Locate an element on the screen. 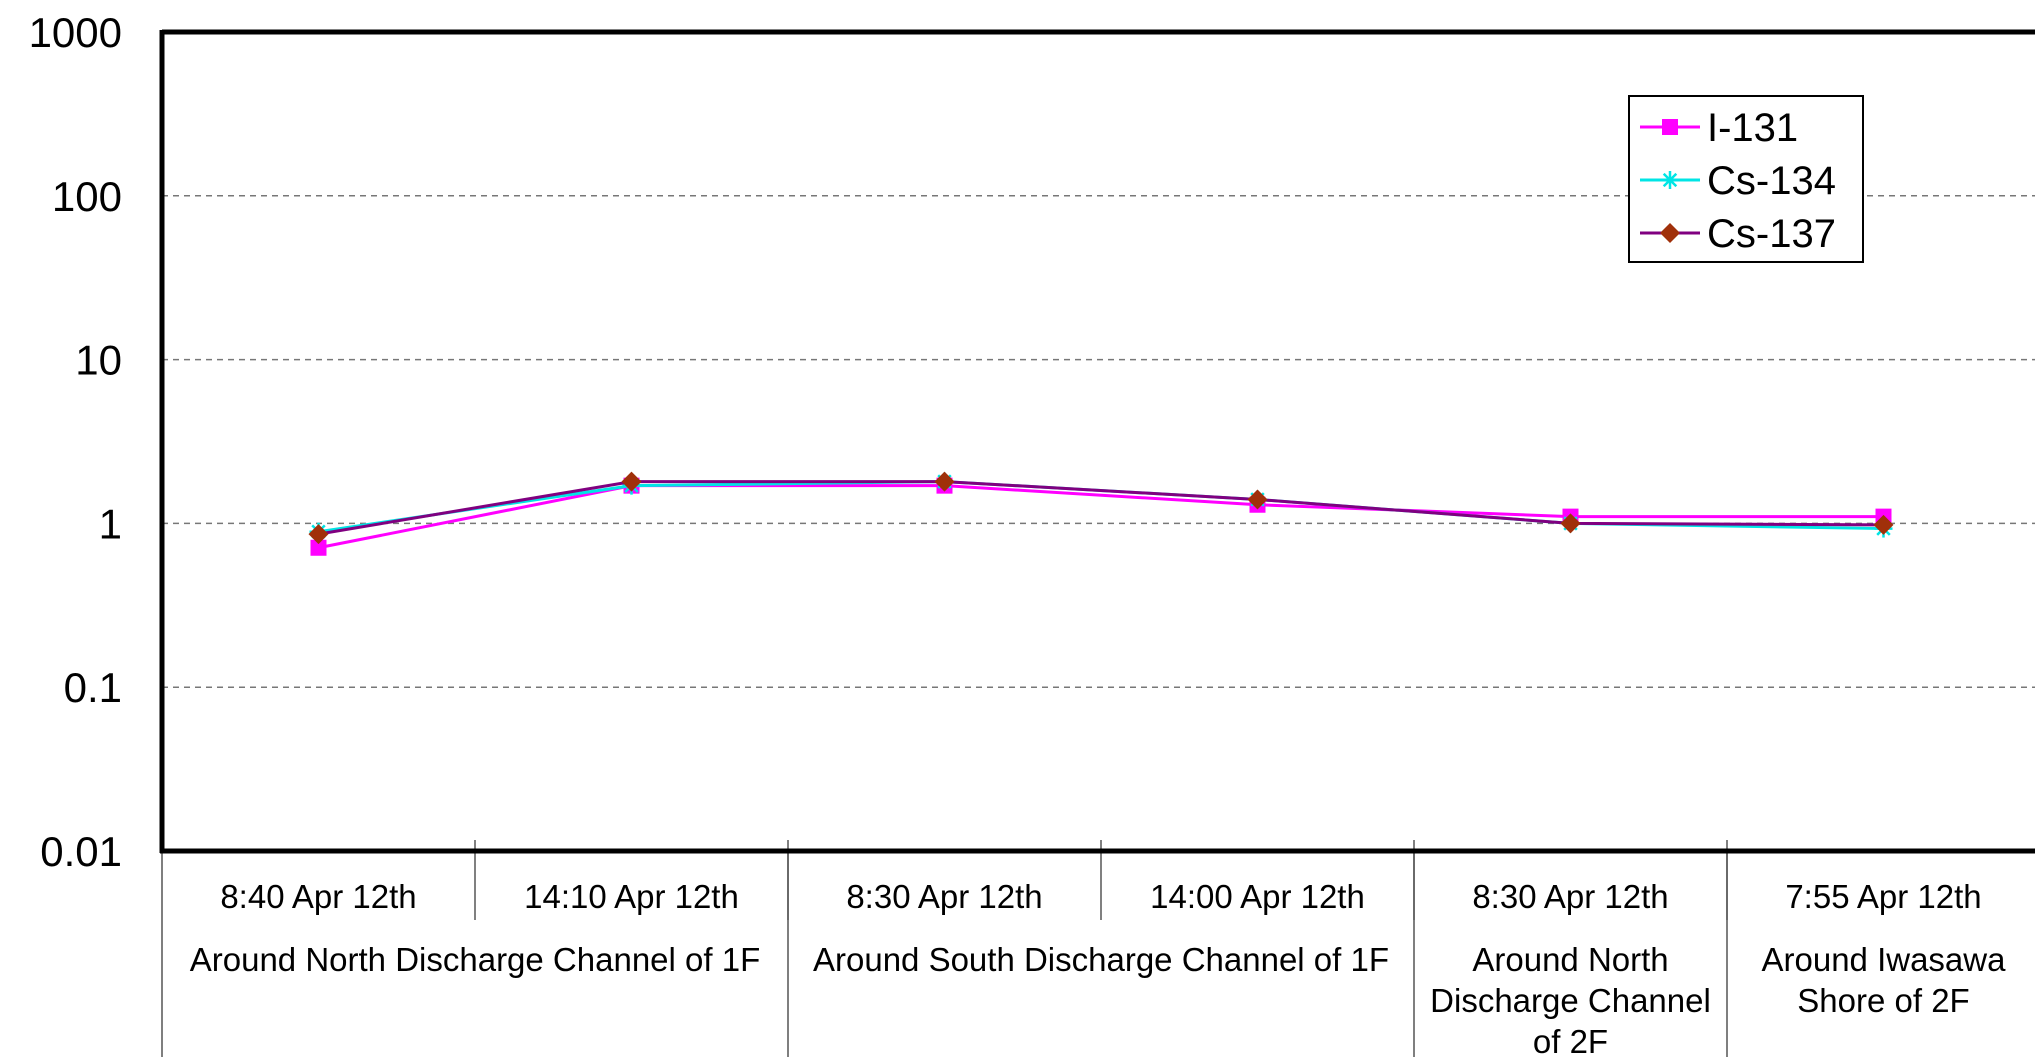  x-group-label: Around North Discharge Channel of 1F is located at coordinates (475, 959).